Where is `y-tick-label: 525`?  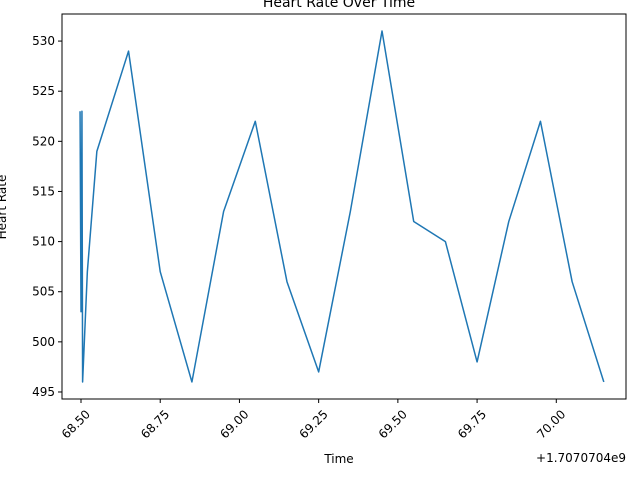 y-tick-label: 525 is located at coordinates (43, 91).